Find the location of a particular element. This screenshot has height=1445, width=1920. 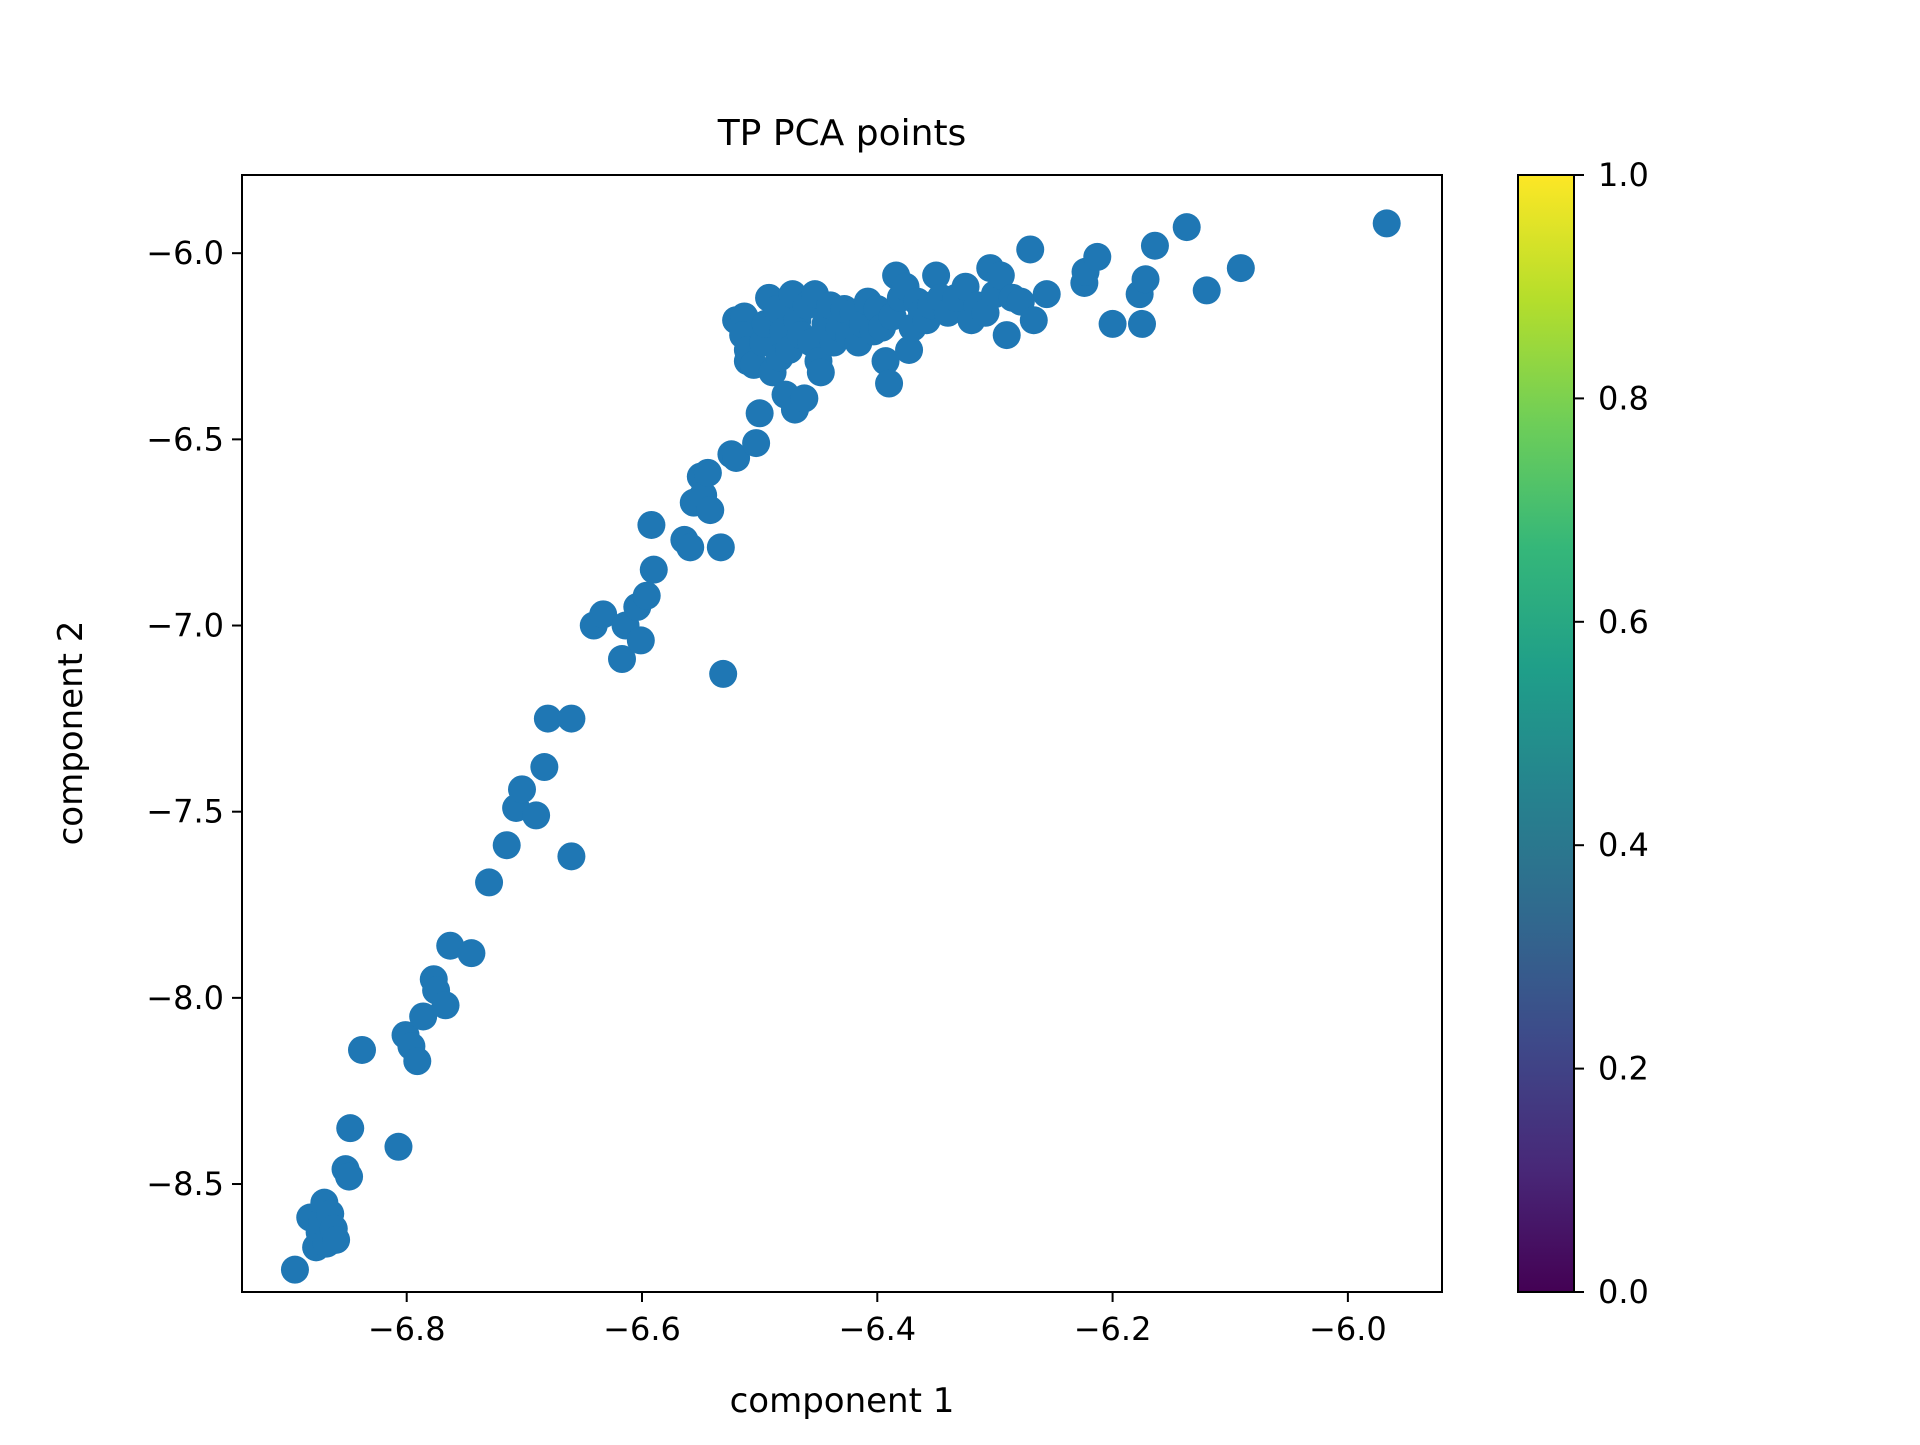

x-axis: −6.8 −6.6 −6.4 −6.2 −6.0 is located at coordinates (877, 1320).